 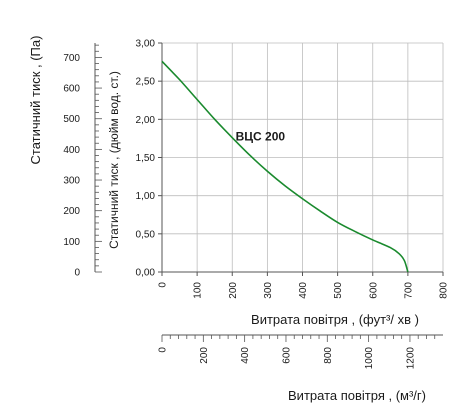 What do you see at coordinates (77, 273) in the screenshot?
I see `pa-tick-label: 0` at bounding box center [77, 273].